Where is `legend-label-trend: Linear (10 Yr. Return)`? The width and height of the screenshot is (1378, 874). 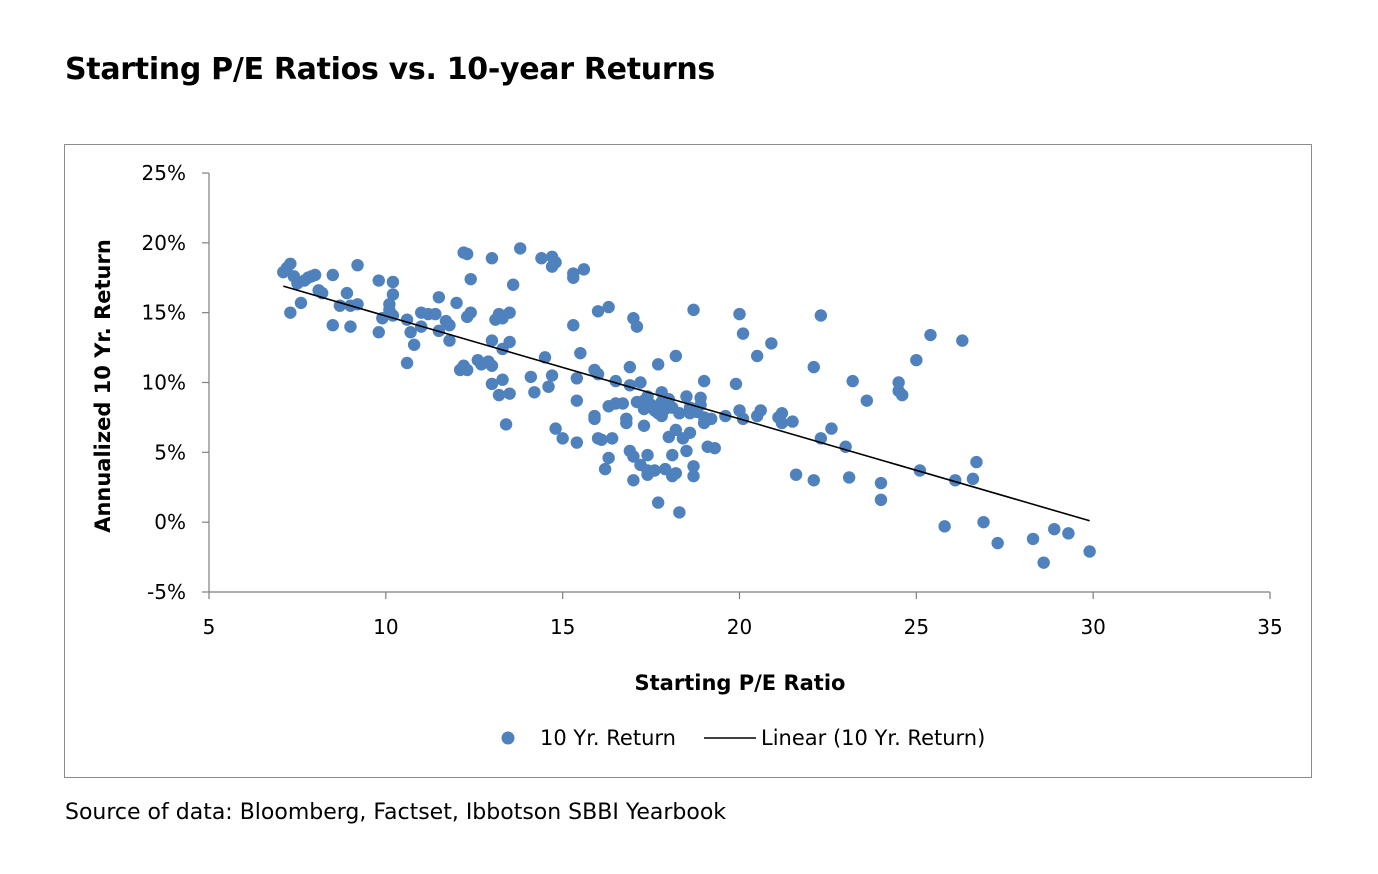
legend-label-trend: Linear (10 Yr. Return) is located at coordinates (873, 738).